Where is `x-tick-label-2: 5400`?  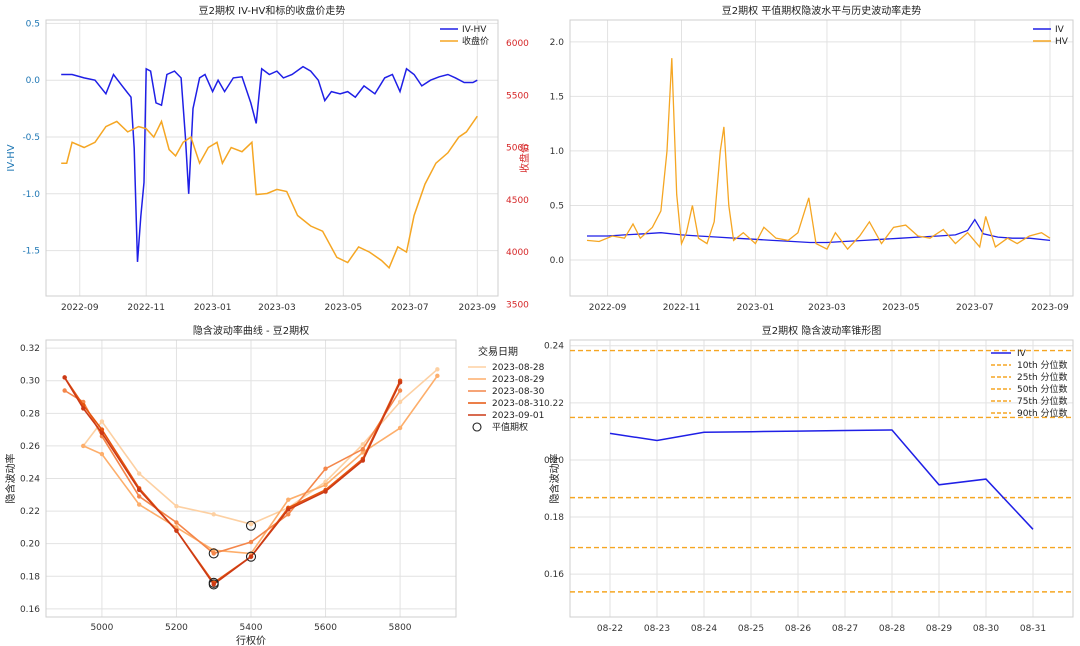 x-tick-label-2: 5400 is located at coordinates (251, 628).